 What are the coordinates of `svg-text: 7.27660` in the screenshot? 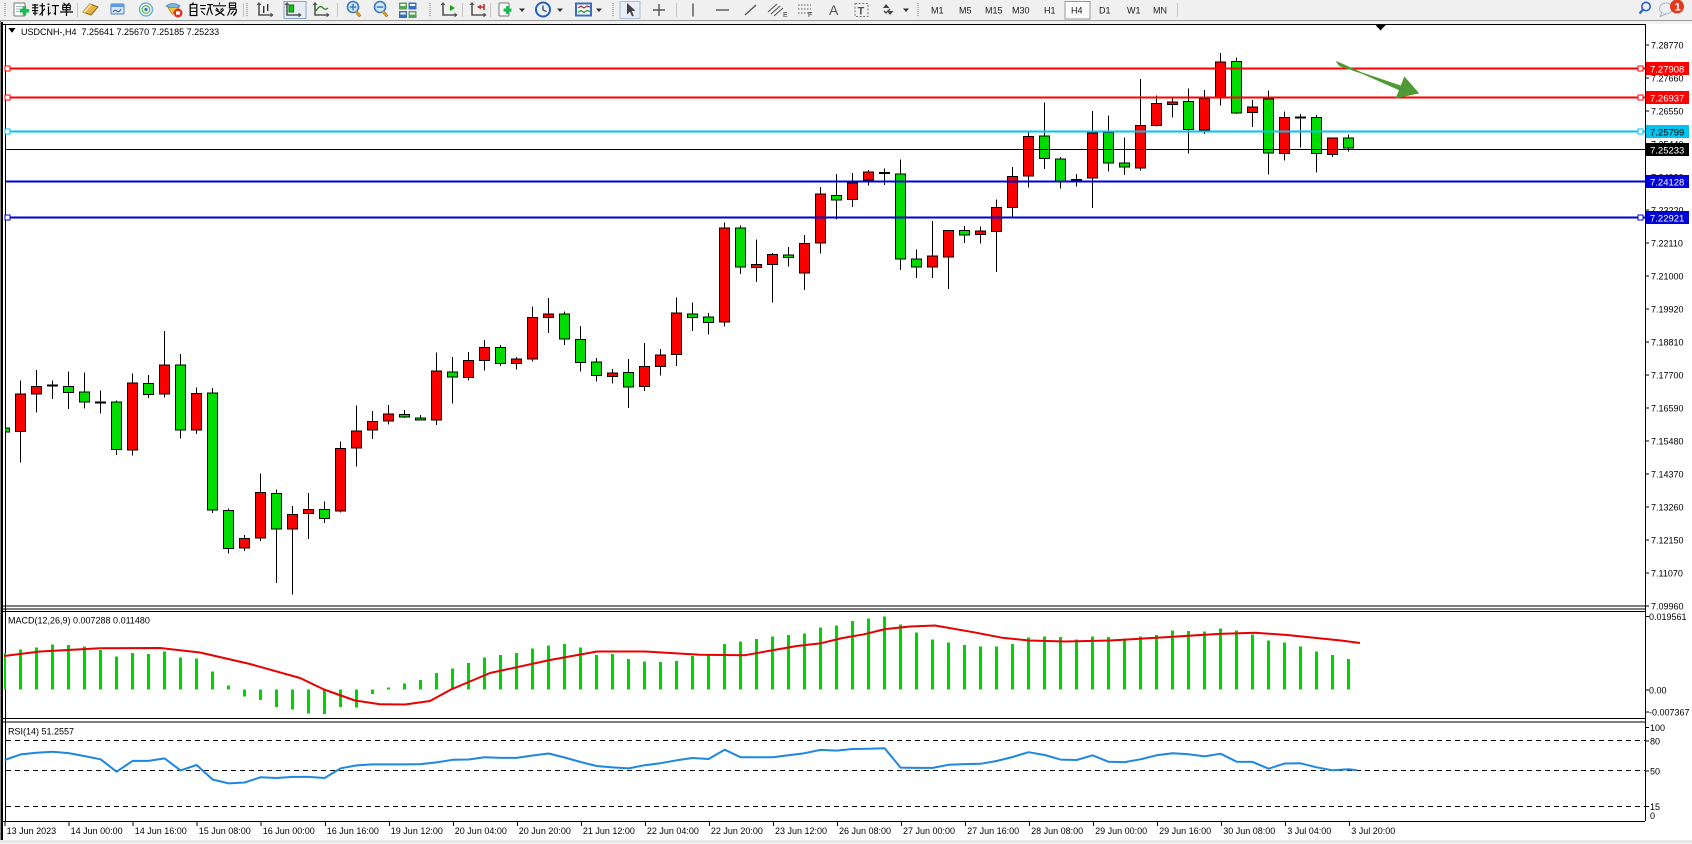 It's located at (1667, 79).